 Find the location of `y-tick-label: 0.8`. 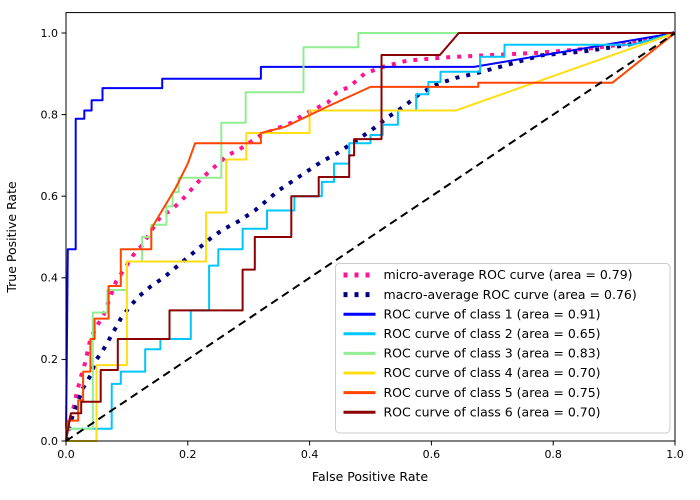

y-tick-label: 0.8 is located at coordinates (50, 114).